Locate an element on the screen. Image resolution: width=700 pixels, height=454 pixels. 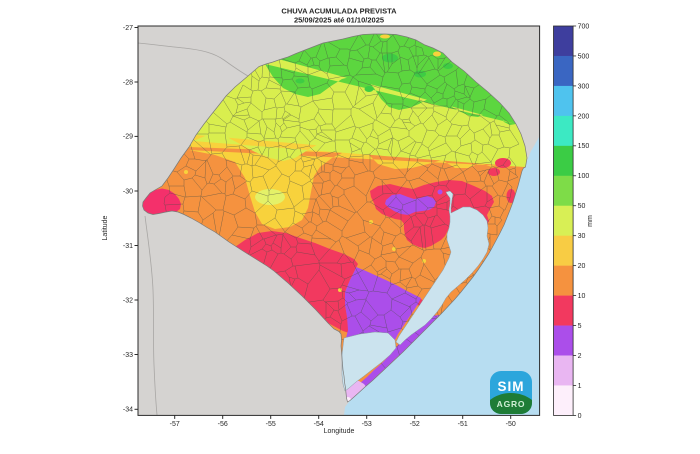
svg-text: 500 is located at coordinates (584, 56).